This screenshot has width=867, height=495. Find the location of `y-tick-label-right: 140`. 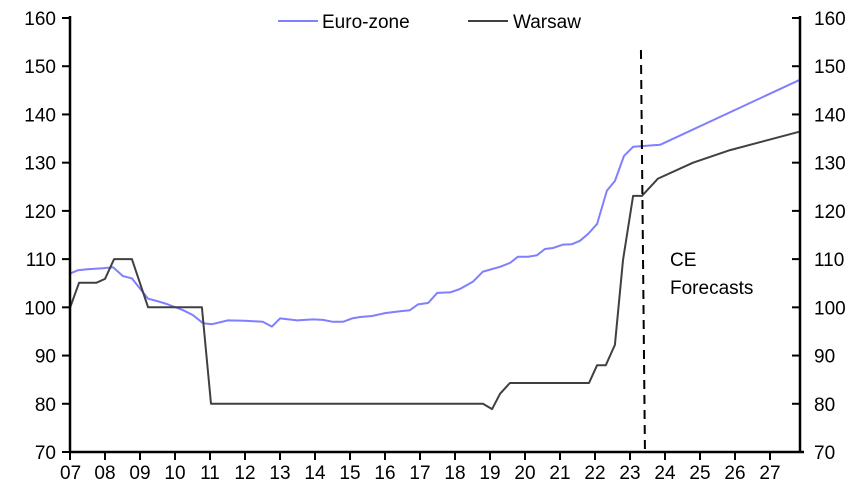

y-tick-label-right: 140 is located at coordinates (830, 115).